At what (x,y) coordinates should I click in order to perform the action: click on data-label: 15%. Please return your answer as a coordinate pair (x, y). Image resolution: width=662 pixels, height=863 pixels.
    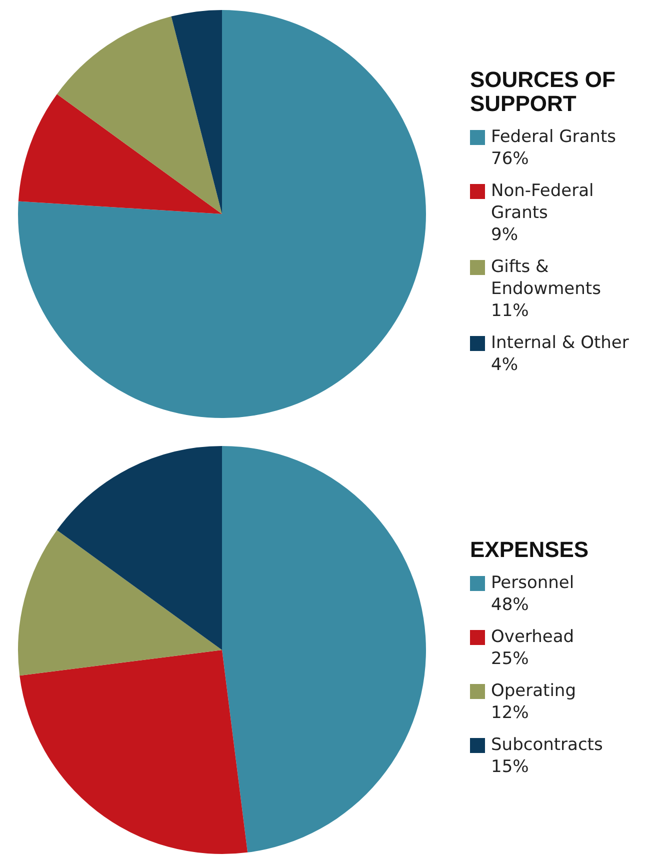
    Looking at the image, I should click on (510, 767).